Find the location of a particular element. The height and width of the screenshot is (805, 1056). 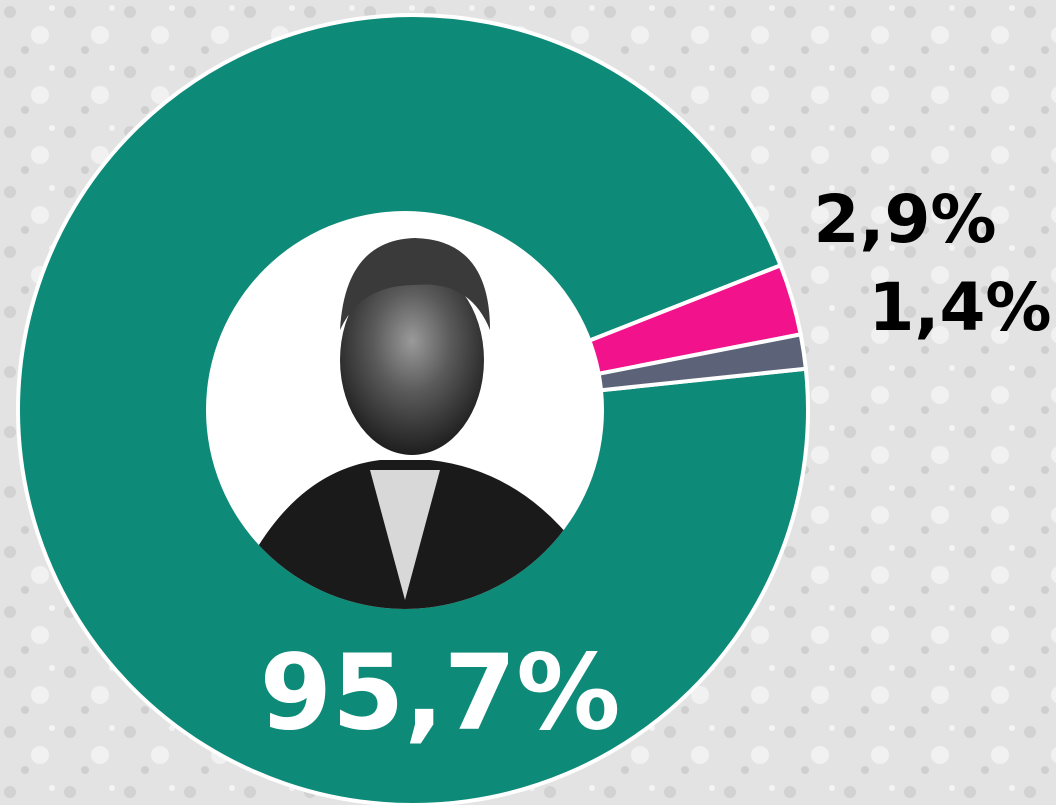

value-label: 1,4% is located at coordinates (959, 307).